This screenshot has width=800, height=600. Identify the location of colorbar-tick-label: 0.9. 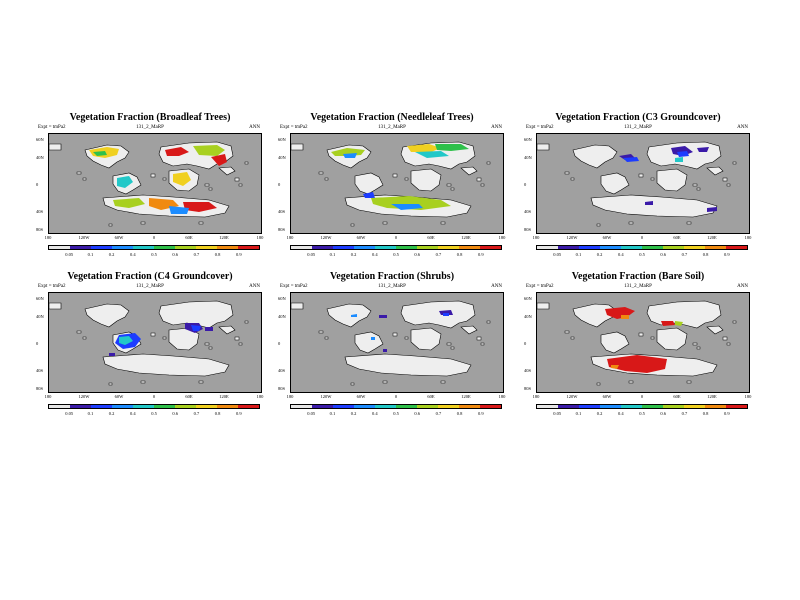
(480, 254).